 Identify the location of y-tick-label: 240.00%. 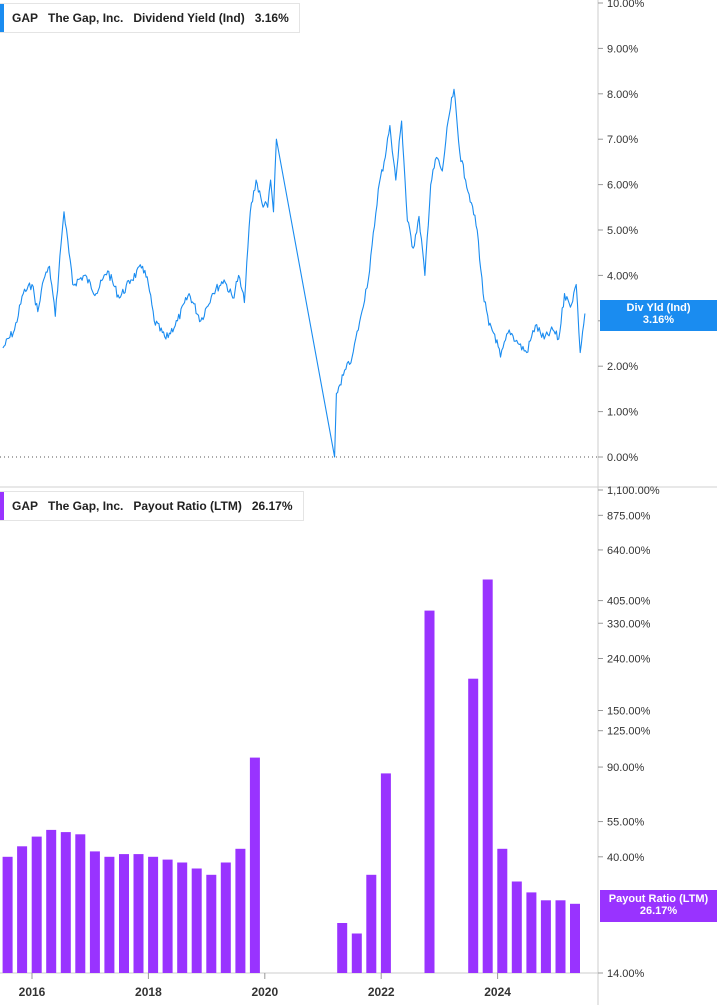
(629, 659).